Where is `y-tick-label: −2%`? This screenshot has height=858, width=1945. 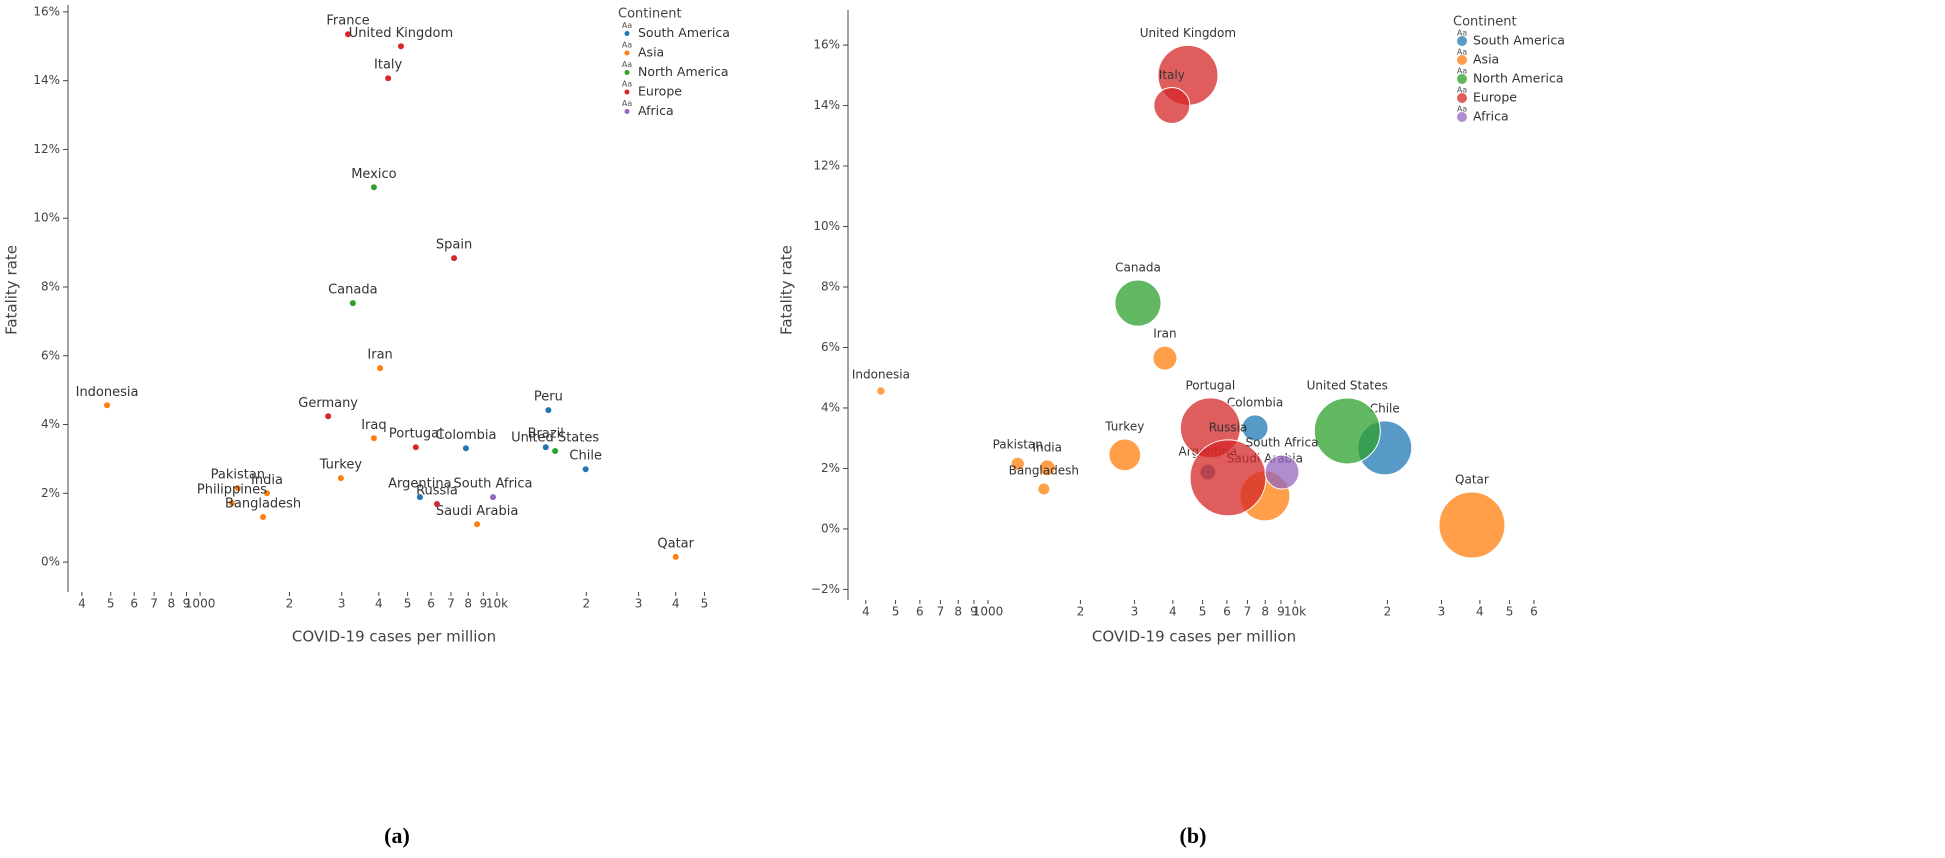 y-tick-label: −2% is located at coordinates (825, 589).